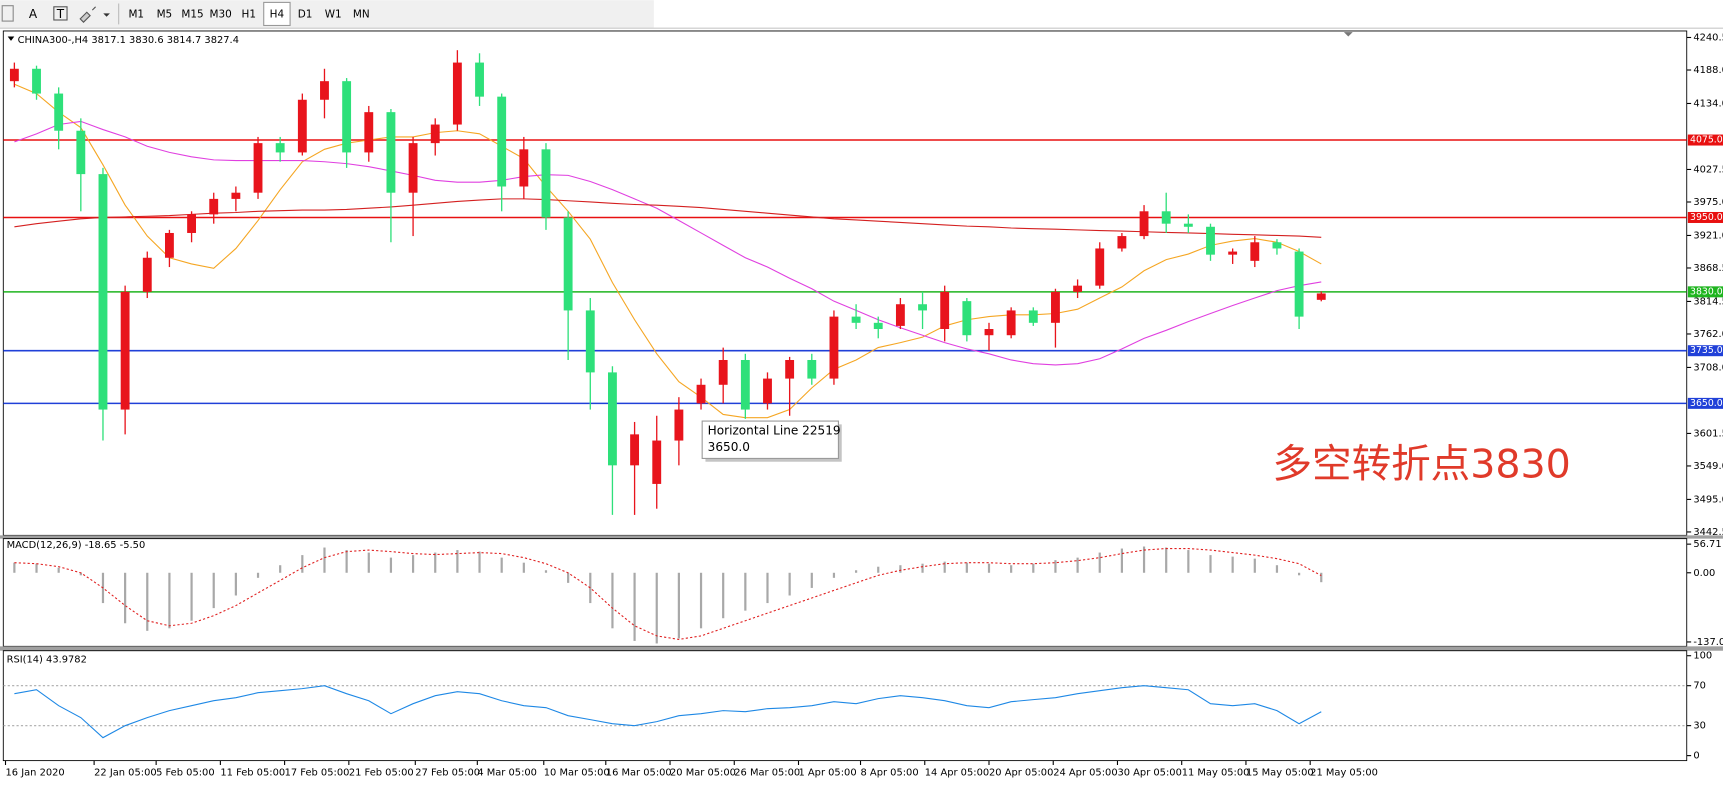  I want to click on tool-button: T, so click(60, 14).